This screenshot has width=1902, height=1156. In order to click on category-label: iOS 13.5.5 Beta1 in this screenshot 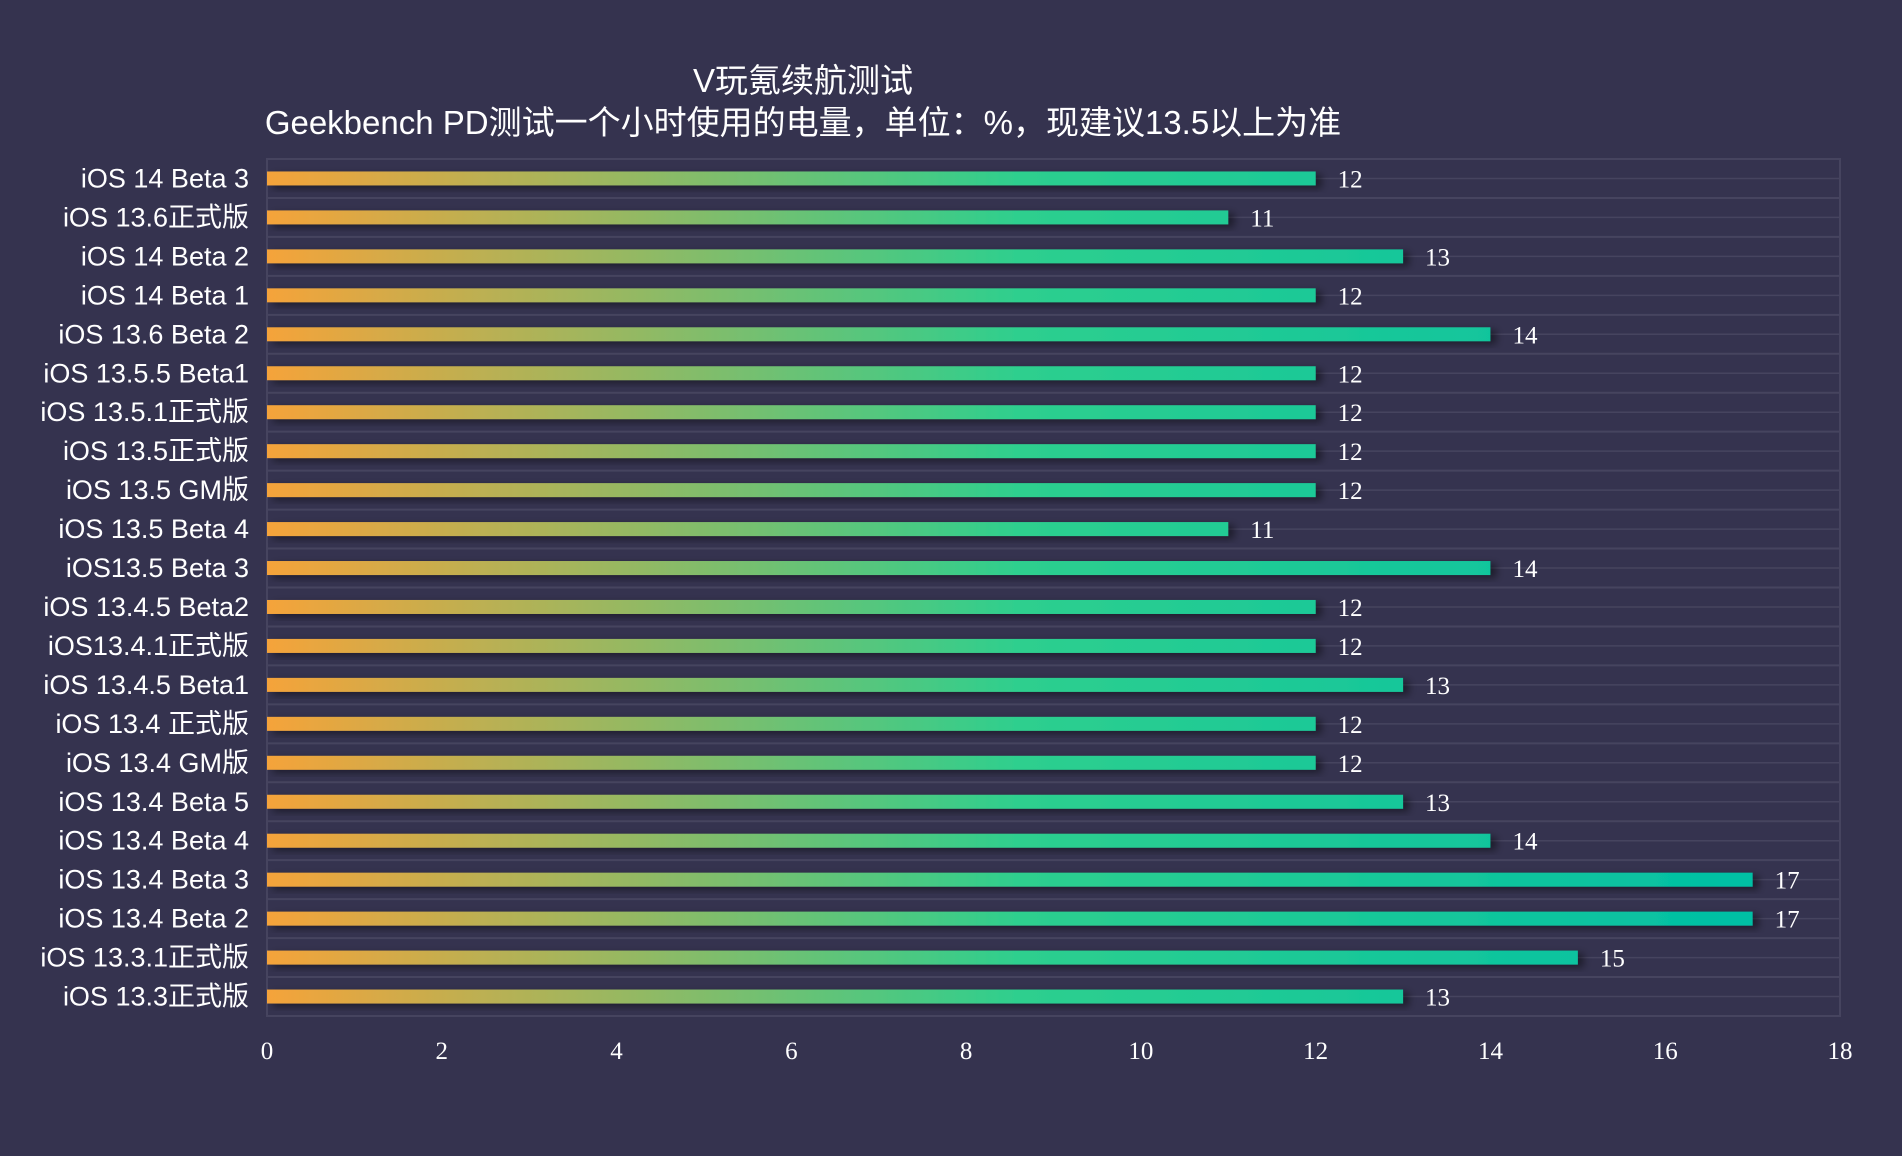, I will do `click(146, 373)`.